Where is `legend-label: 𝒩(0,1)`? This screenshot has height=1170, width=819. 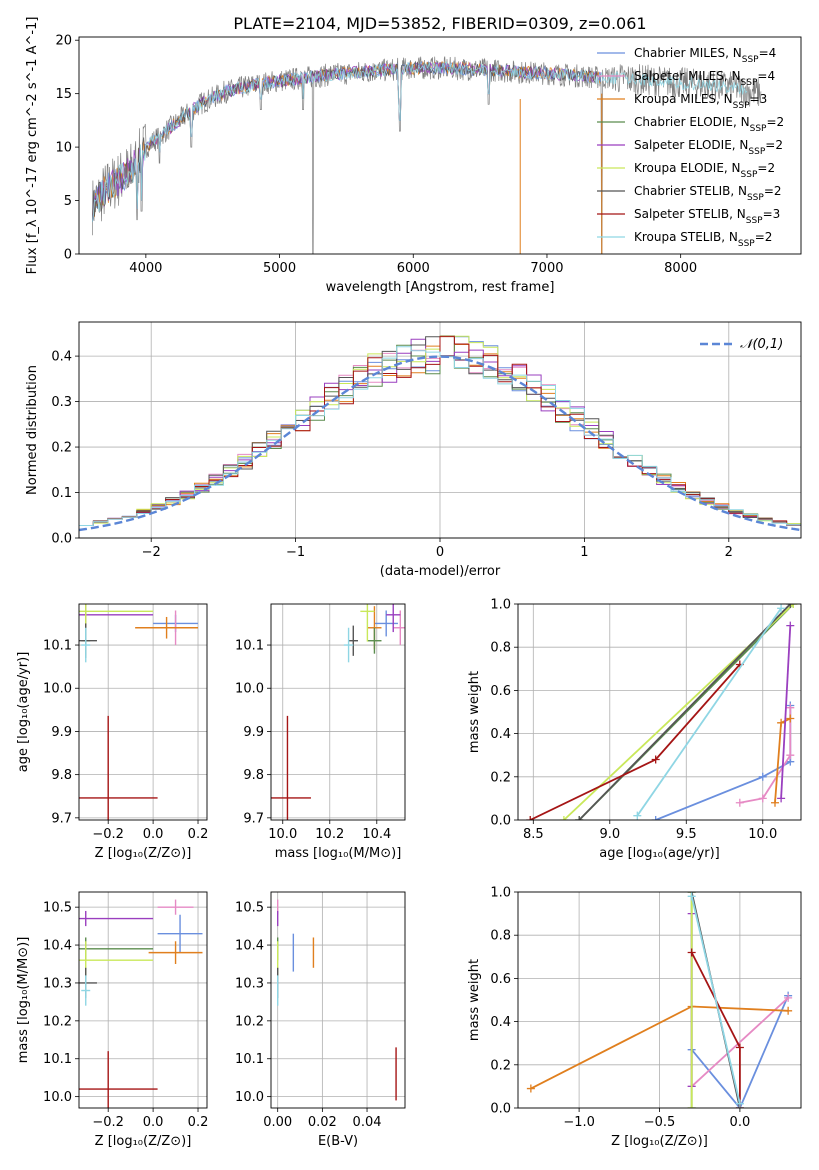
legend-label: 𝒩(0,1) is located at coordinates (761, 344).